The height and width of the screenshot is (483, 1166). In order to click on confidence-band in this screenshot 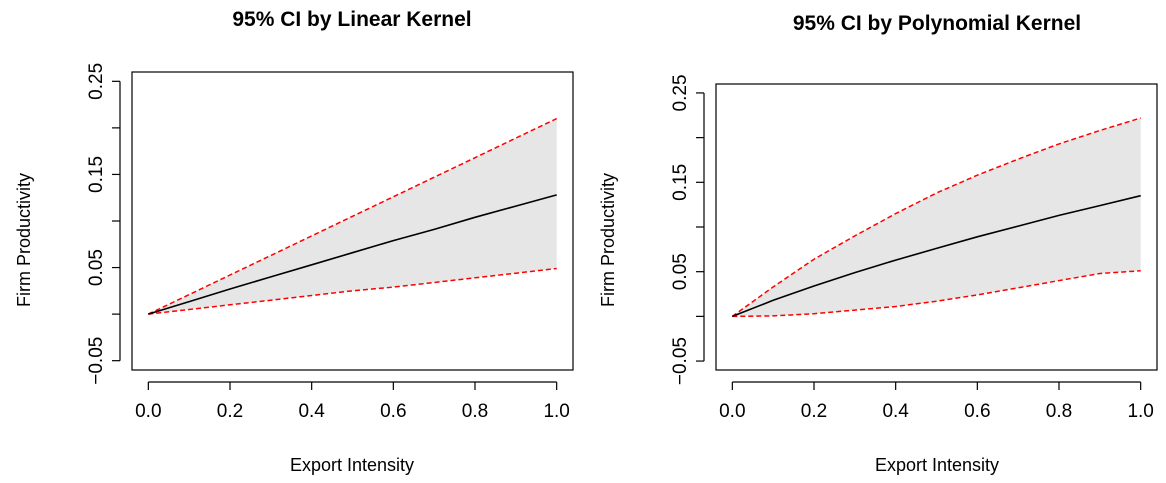, I will do `click(936, 217)`.